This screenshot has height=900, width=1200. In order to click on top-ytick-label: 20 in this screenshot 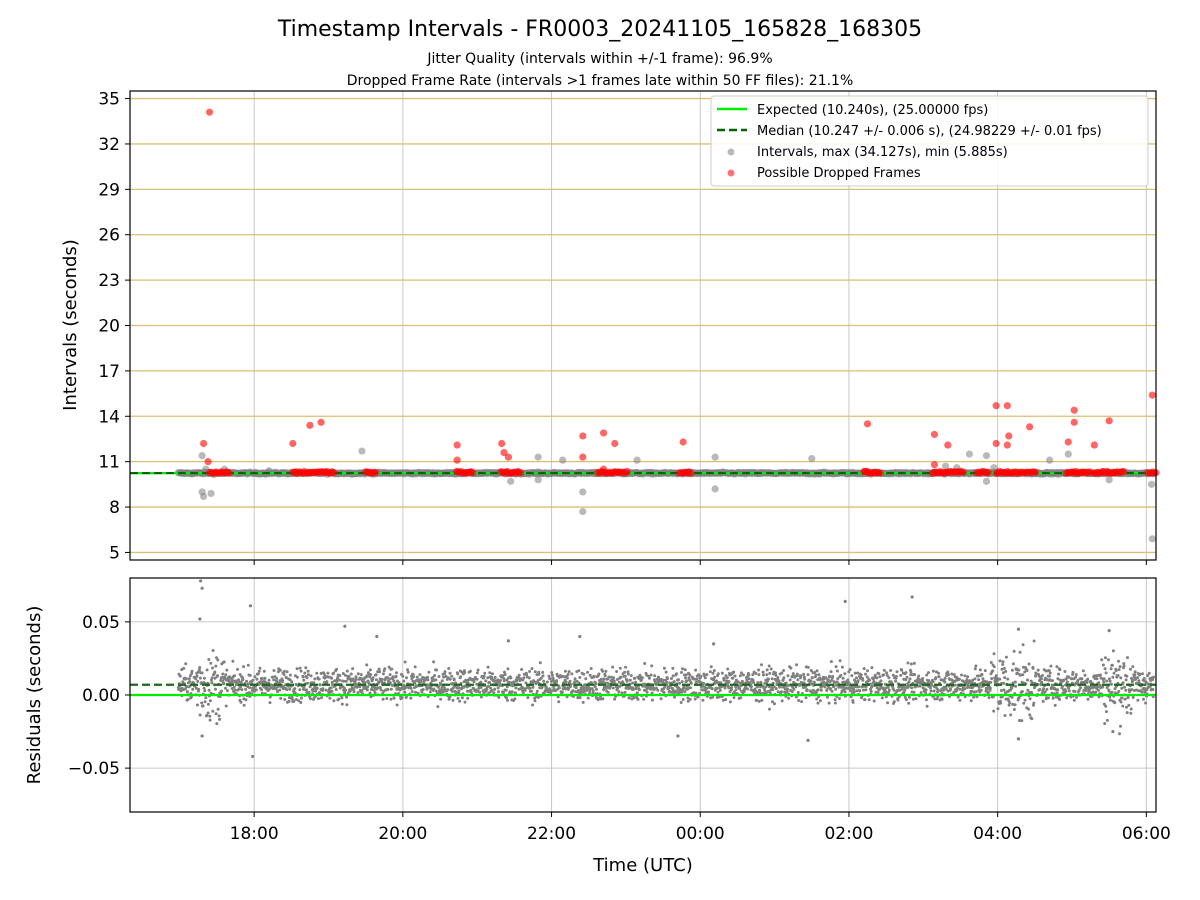, I will do `click(109, 327)`.